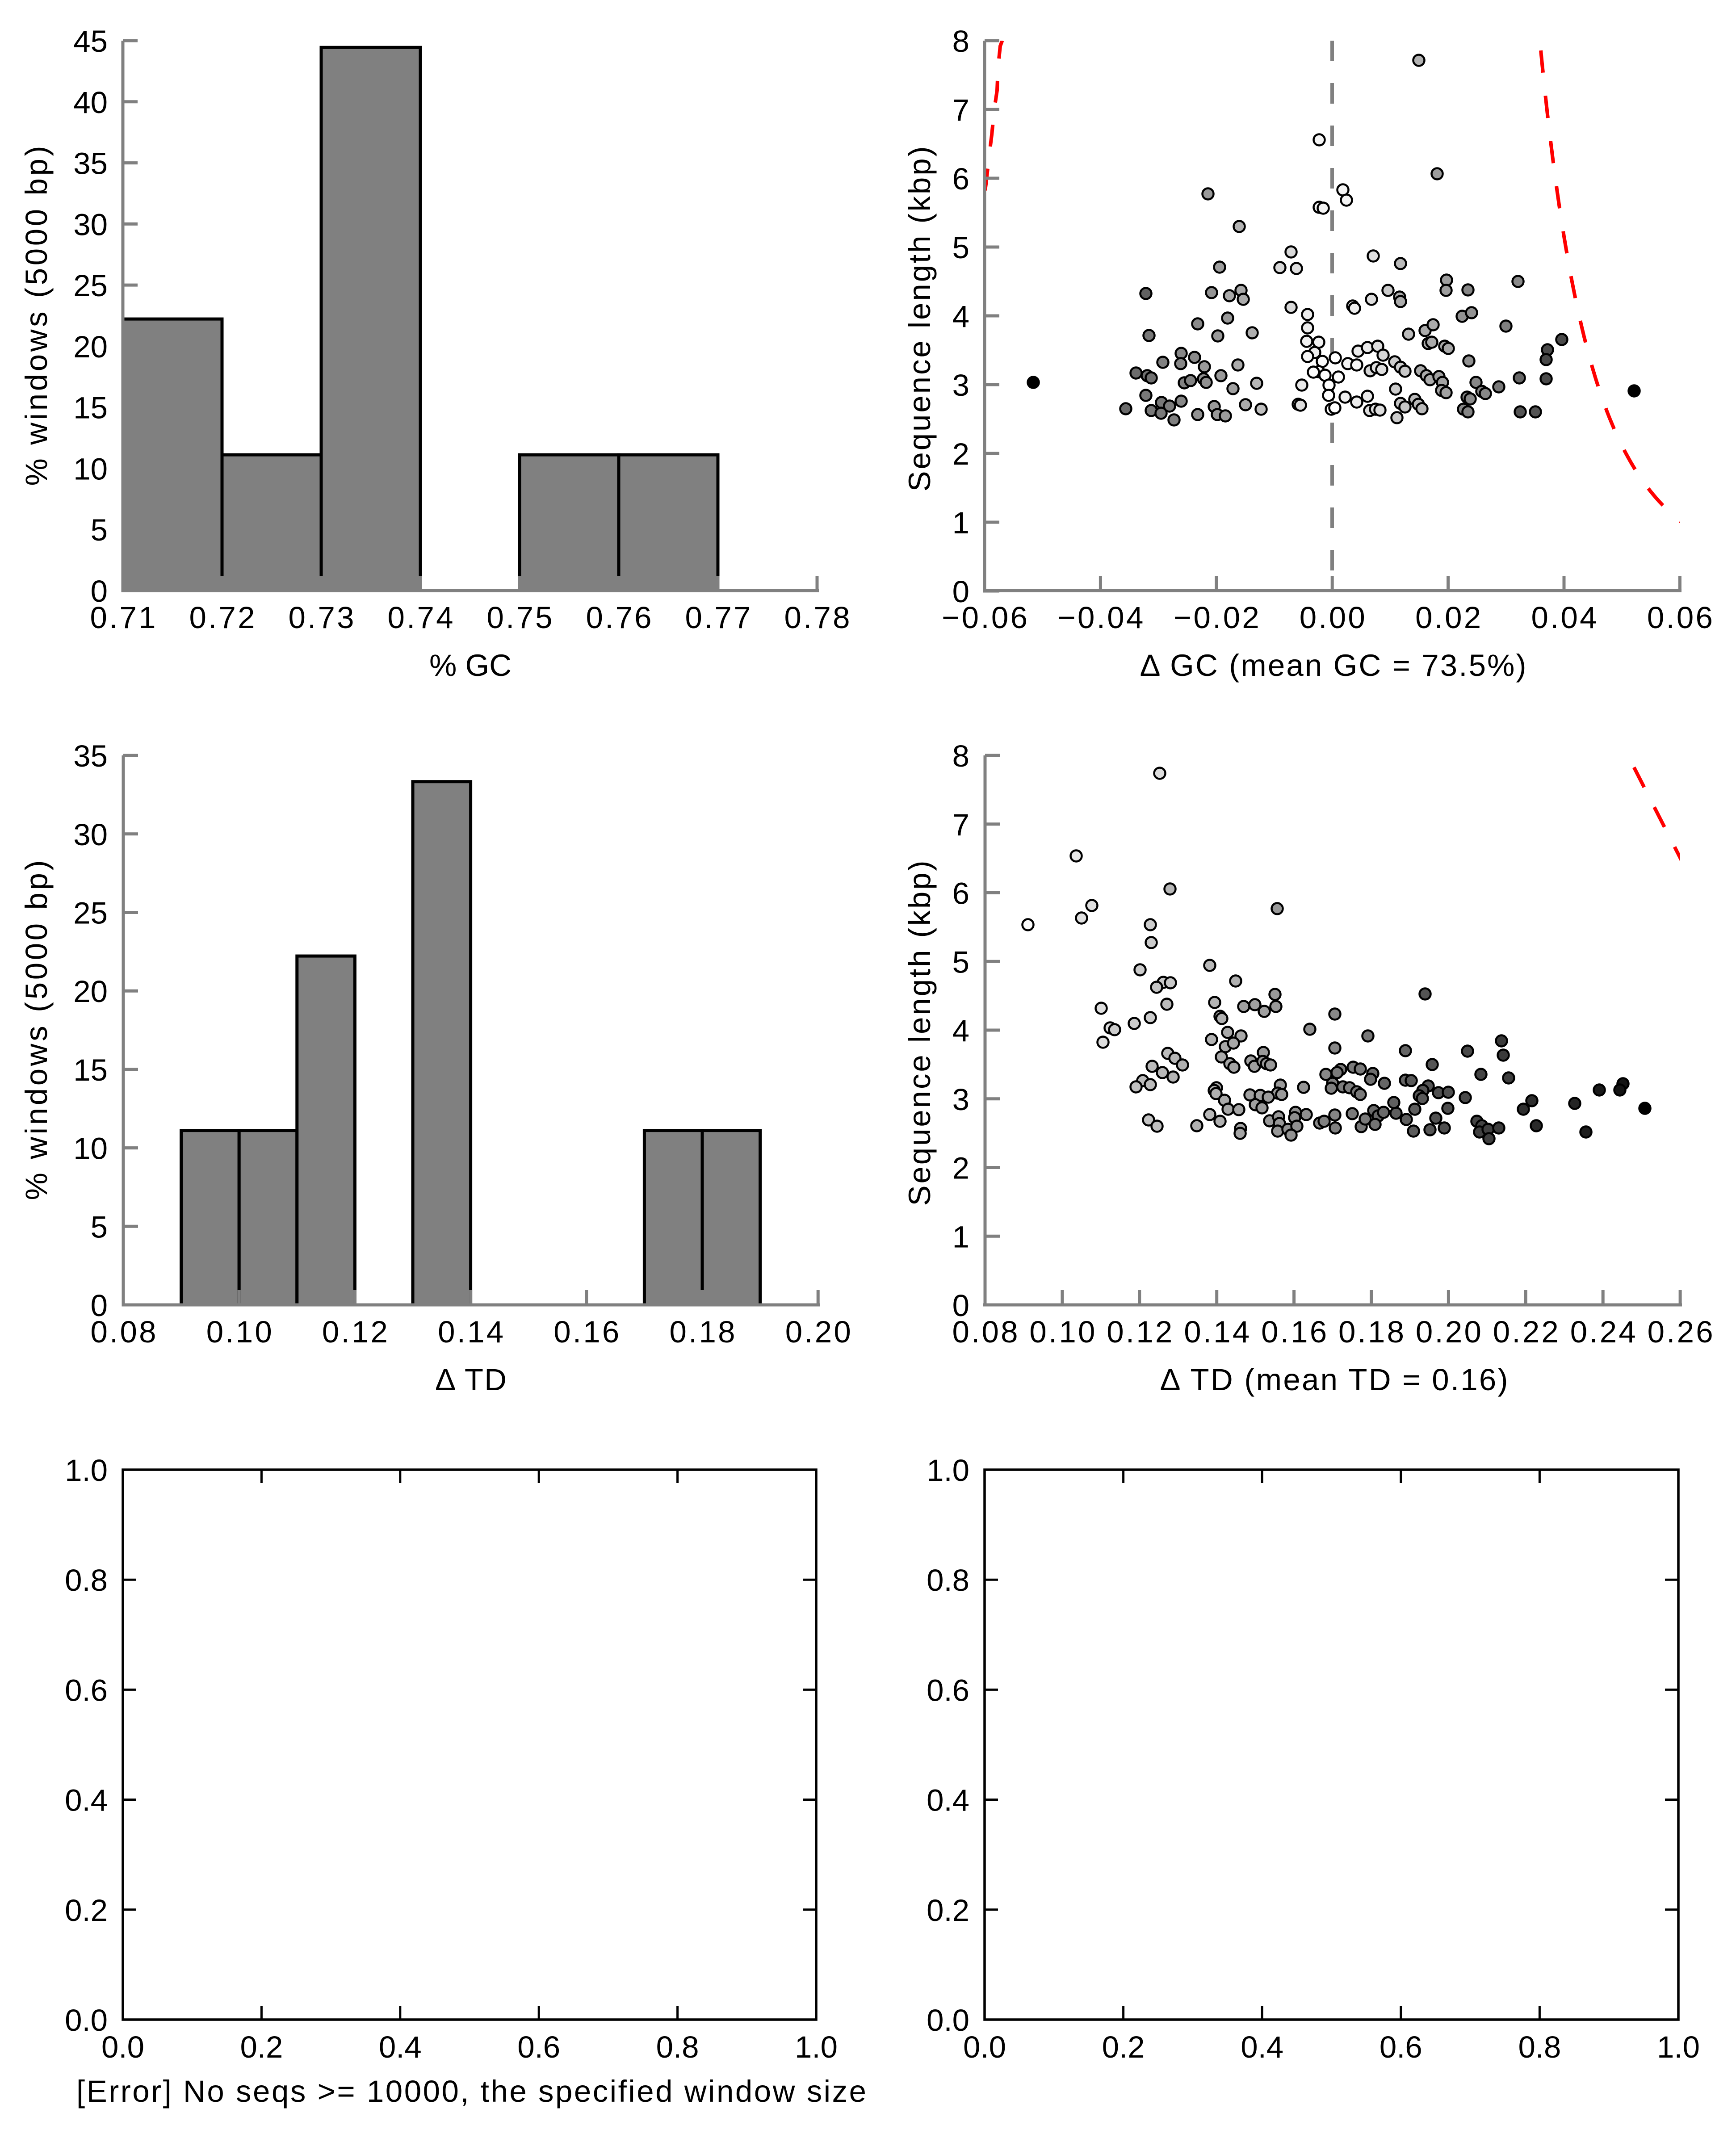 This screenshot has height=2138, width=1736. Describe the element at coordinates (1680, 1332) in the screenshot. I see `svg-text: 0.26` at that location.